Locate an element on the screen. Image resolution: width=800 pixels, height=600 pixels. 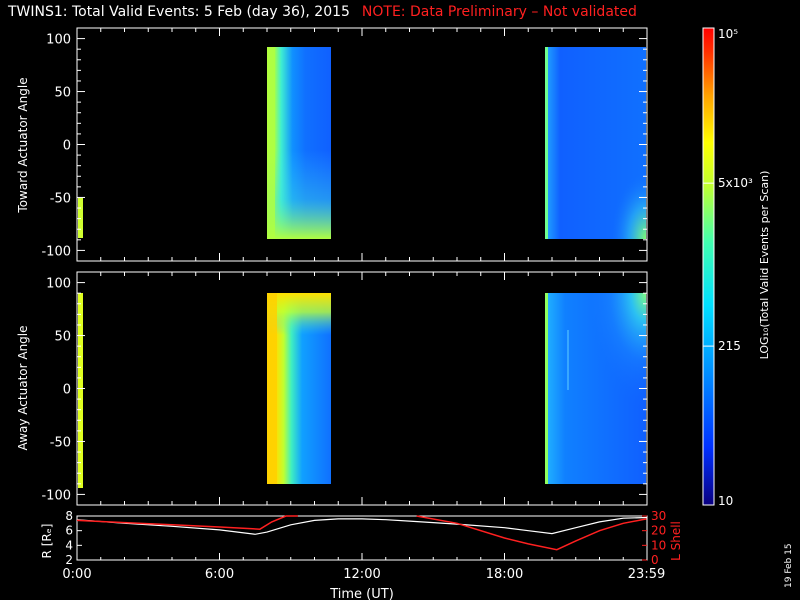
lshell-series-line is located at coordinates (187, 522).